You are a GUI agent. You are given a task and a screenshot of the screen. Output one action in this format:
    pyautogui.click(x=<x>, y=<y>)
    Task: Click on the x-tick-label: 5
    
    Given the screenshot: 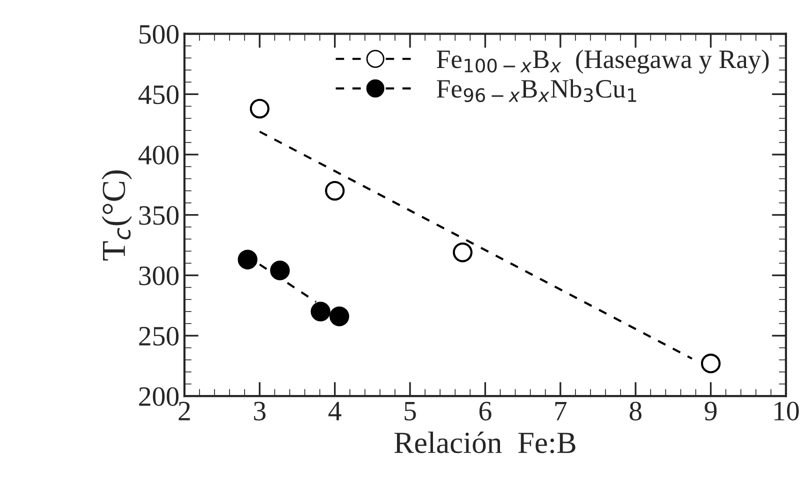 What is the action you would take?
    pyautogui.click(x=410, y=411)
    